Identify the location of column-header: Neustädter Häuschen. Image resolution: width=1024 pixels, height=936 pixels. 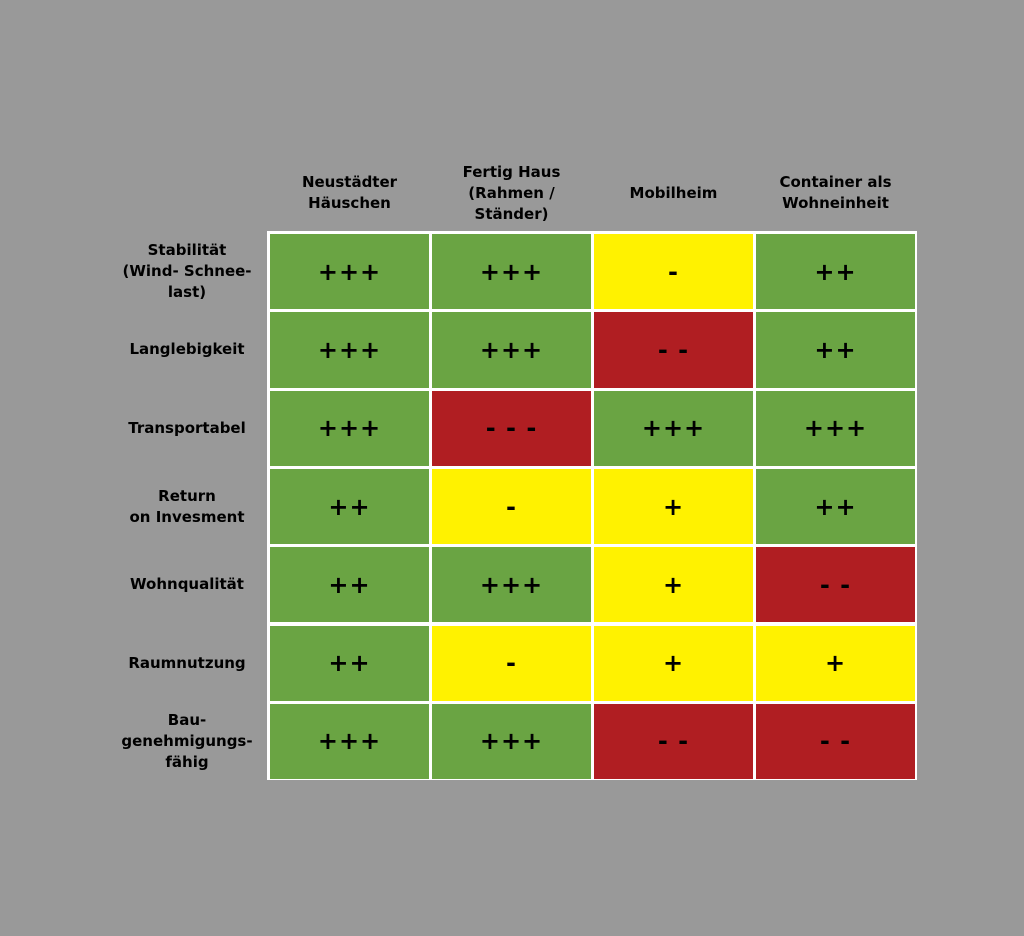
(349, 192).